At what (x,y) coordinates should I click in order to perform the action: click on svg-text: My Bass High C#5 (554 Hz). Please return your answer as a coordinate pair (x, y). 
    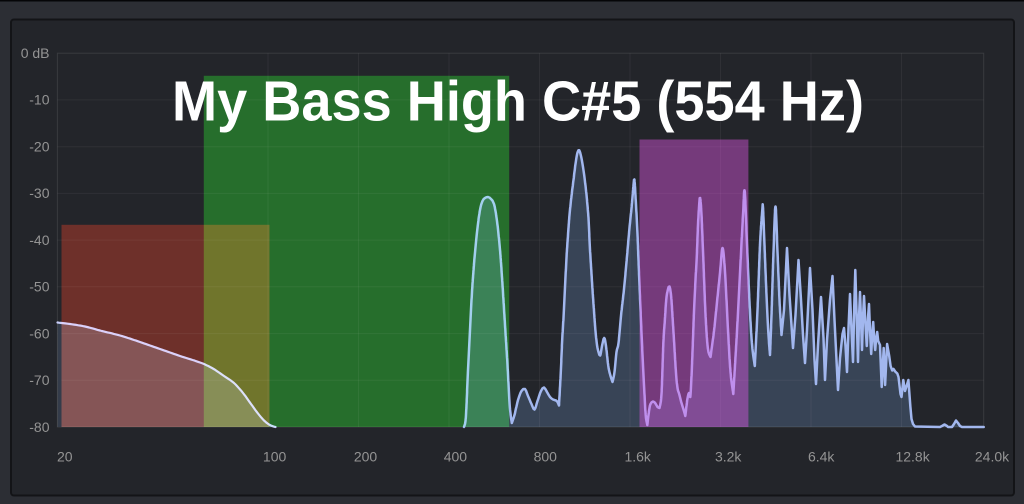
    Looking at the image, I should click on (518, 102).